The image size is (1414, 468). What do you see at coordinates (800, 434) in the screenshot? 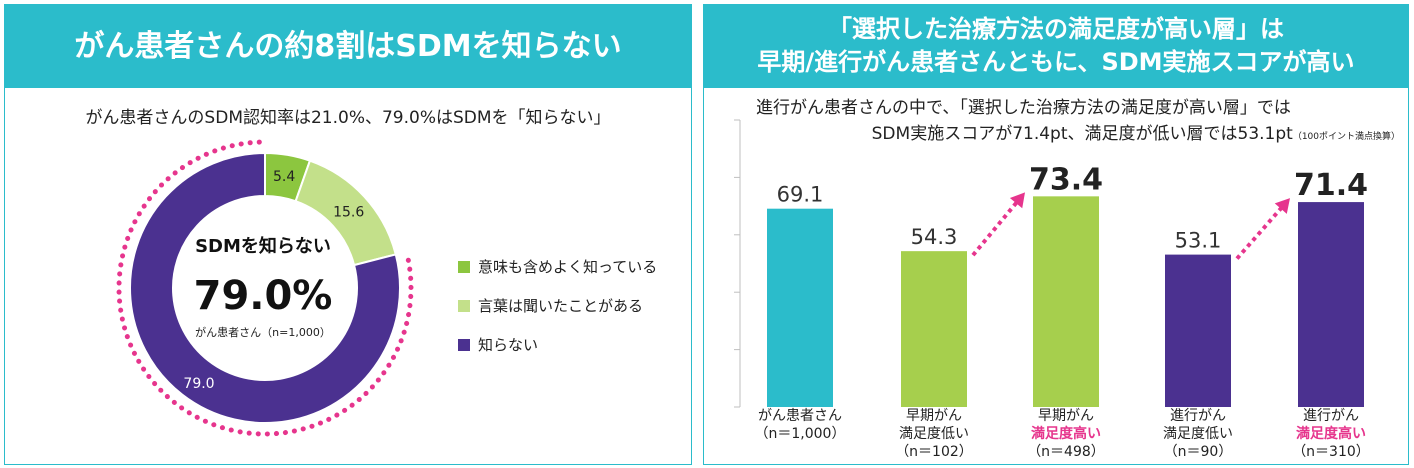
I see `category-label-line: （n＝1,000）` at bounding box center [800, 434].